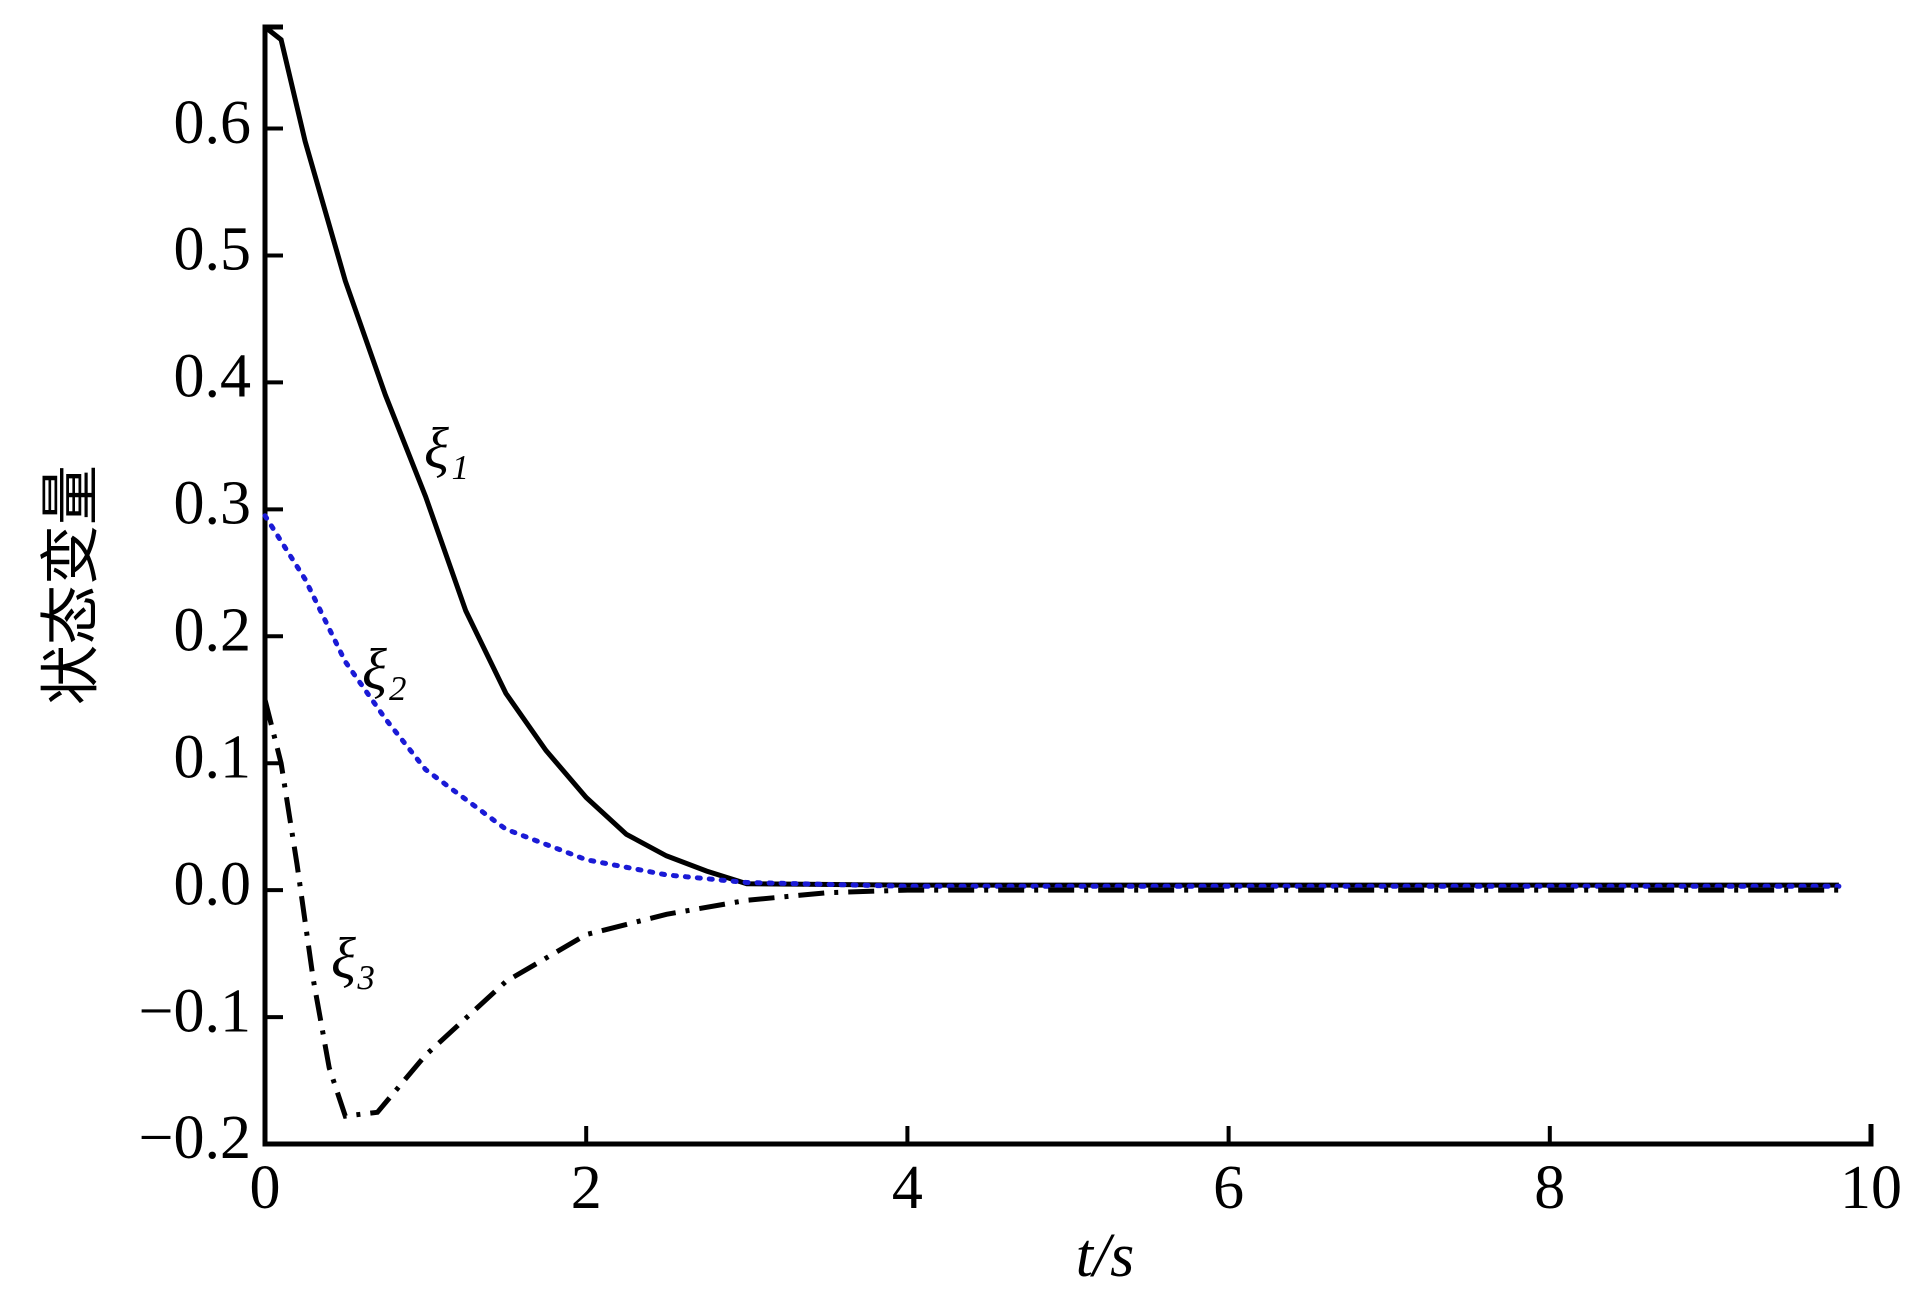  What do you see at coordinates (213, 504) in the screenshot?
I see `y-tick-label: 0.3` at bounding box center [213, 504].